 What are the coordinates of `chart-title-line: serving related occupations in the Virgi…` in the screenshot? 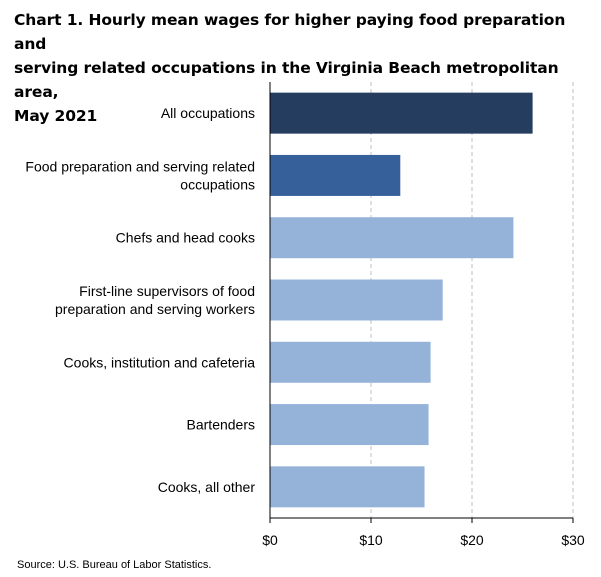 It's located at (286, 80).